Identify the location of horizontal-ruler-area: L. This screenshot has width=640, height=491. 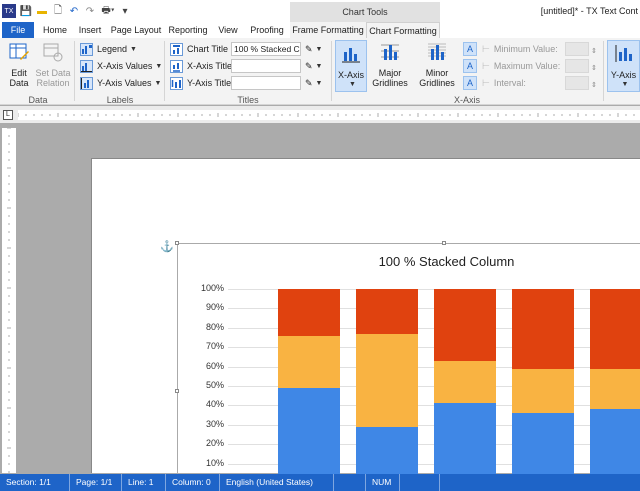
(320, 114).